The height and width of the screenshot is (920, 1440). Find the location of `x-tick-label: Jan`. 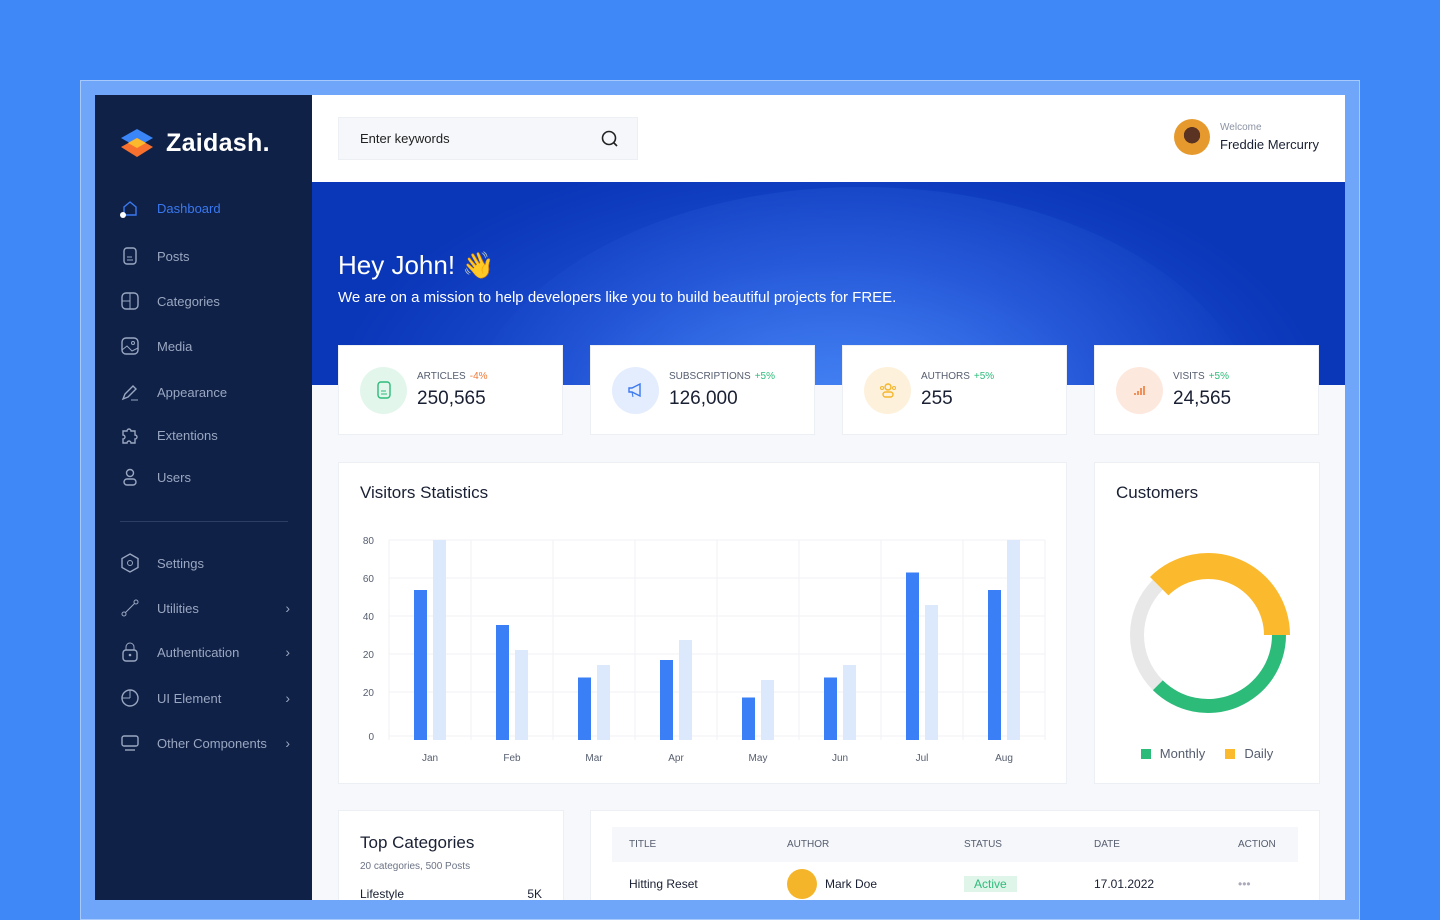

x-tick-label: Jan is located at coordinates (430, 758).